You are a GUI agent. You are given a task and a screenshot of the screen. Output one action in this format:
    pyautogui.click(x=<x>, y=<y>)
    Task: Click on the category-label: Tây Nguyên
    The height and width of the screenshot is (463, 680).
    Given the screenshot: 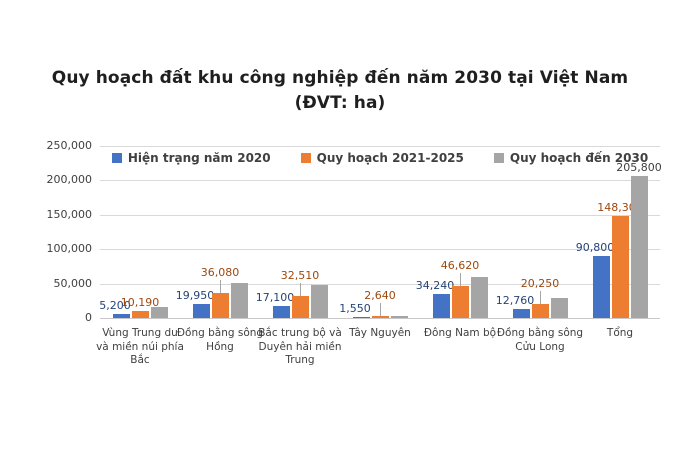 What is the action you would take?
    pyautogui.click(x=380, y=333)
    